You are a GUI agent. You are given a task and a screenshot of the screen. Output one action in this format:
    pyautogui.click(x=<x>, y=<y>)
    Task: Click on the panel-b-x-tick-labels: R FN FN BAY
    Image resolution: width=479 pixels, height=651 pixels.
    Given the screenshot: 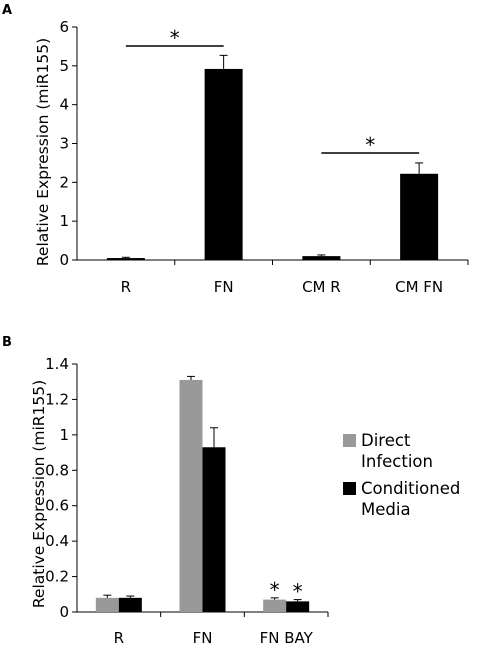 What is the action you would take?
    pyautogui.click(x=221, y=629)
    